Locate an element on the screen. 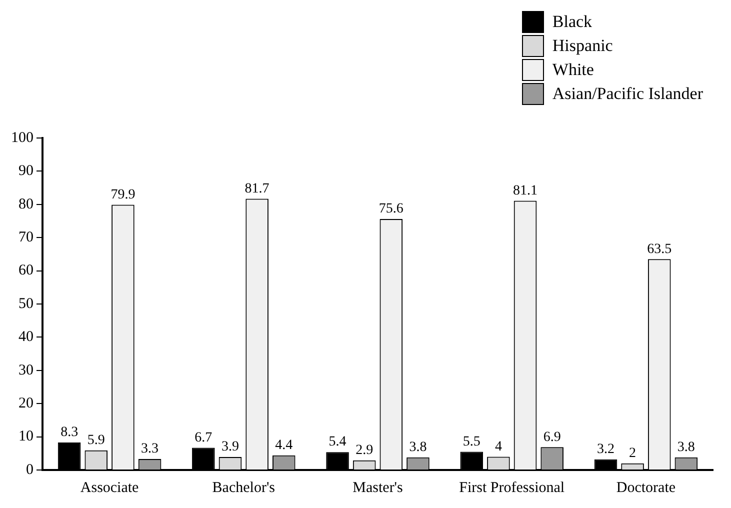 Image resolution: width=731 pixels, height=508 pixels. y-tick-label: 60 is located at coordinates (26, 270).